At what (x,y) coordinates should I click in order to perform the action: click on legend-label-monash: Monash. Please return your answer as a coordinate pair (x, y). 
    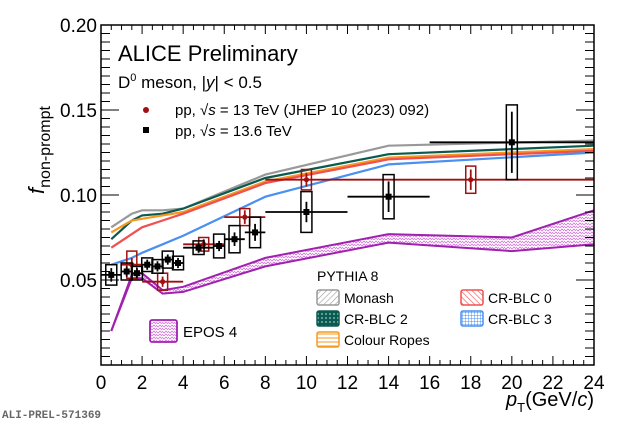
    Looking at the image, I should click on (369, 298).